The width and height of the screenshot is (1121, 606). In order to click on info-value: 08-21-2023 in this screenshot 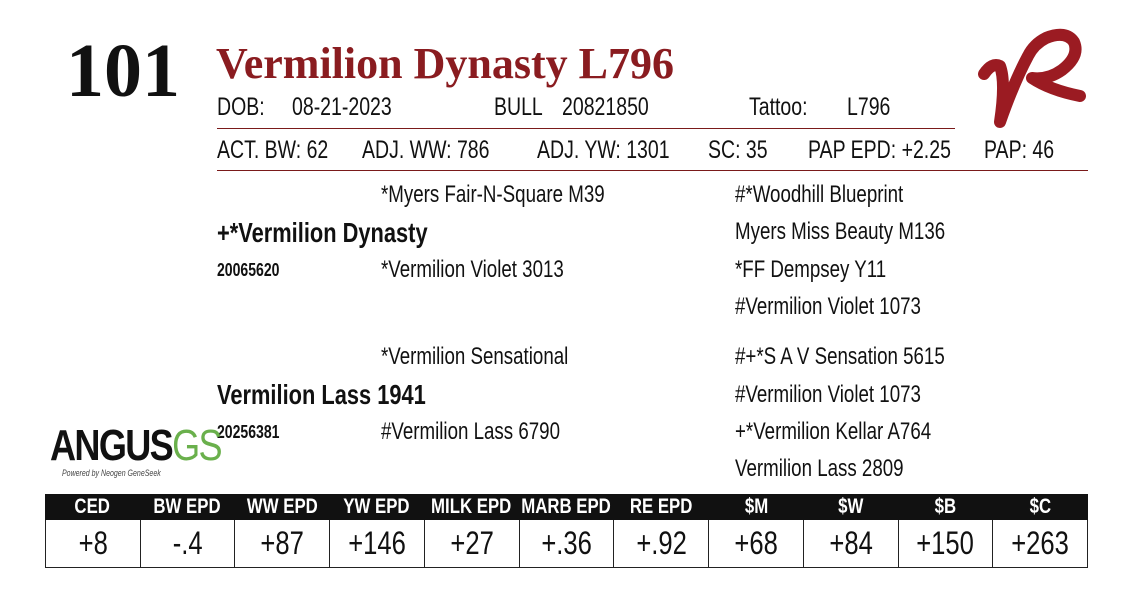, I will do `click(342, 107)`.